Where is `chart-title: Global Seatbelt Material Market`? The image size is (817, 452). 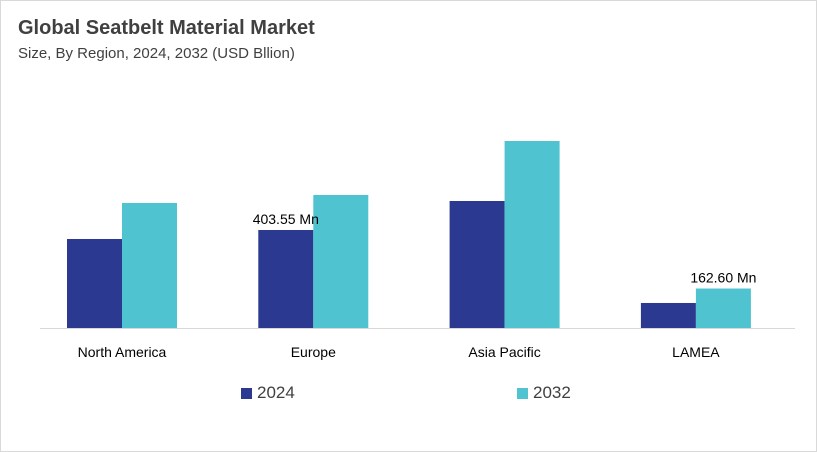
chart-title: Global Seatbelt Material Market is located at coordinates (166, 28).